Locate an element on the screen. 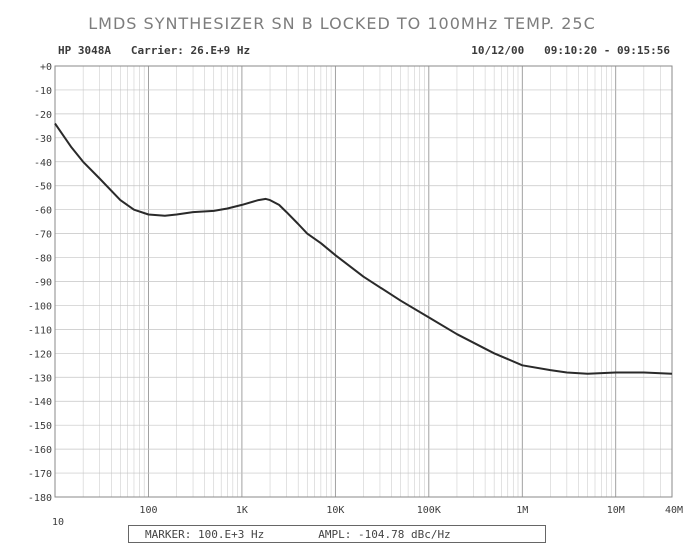  y-tick-label: -100 is located at coordinates (40, 306).